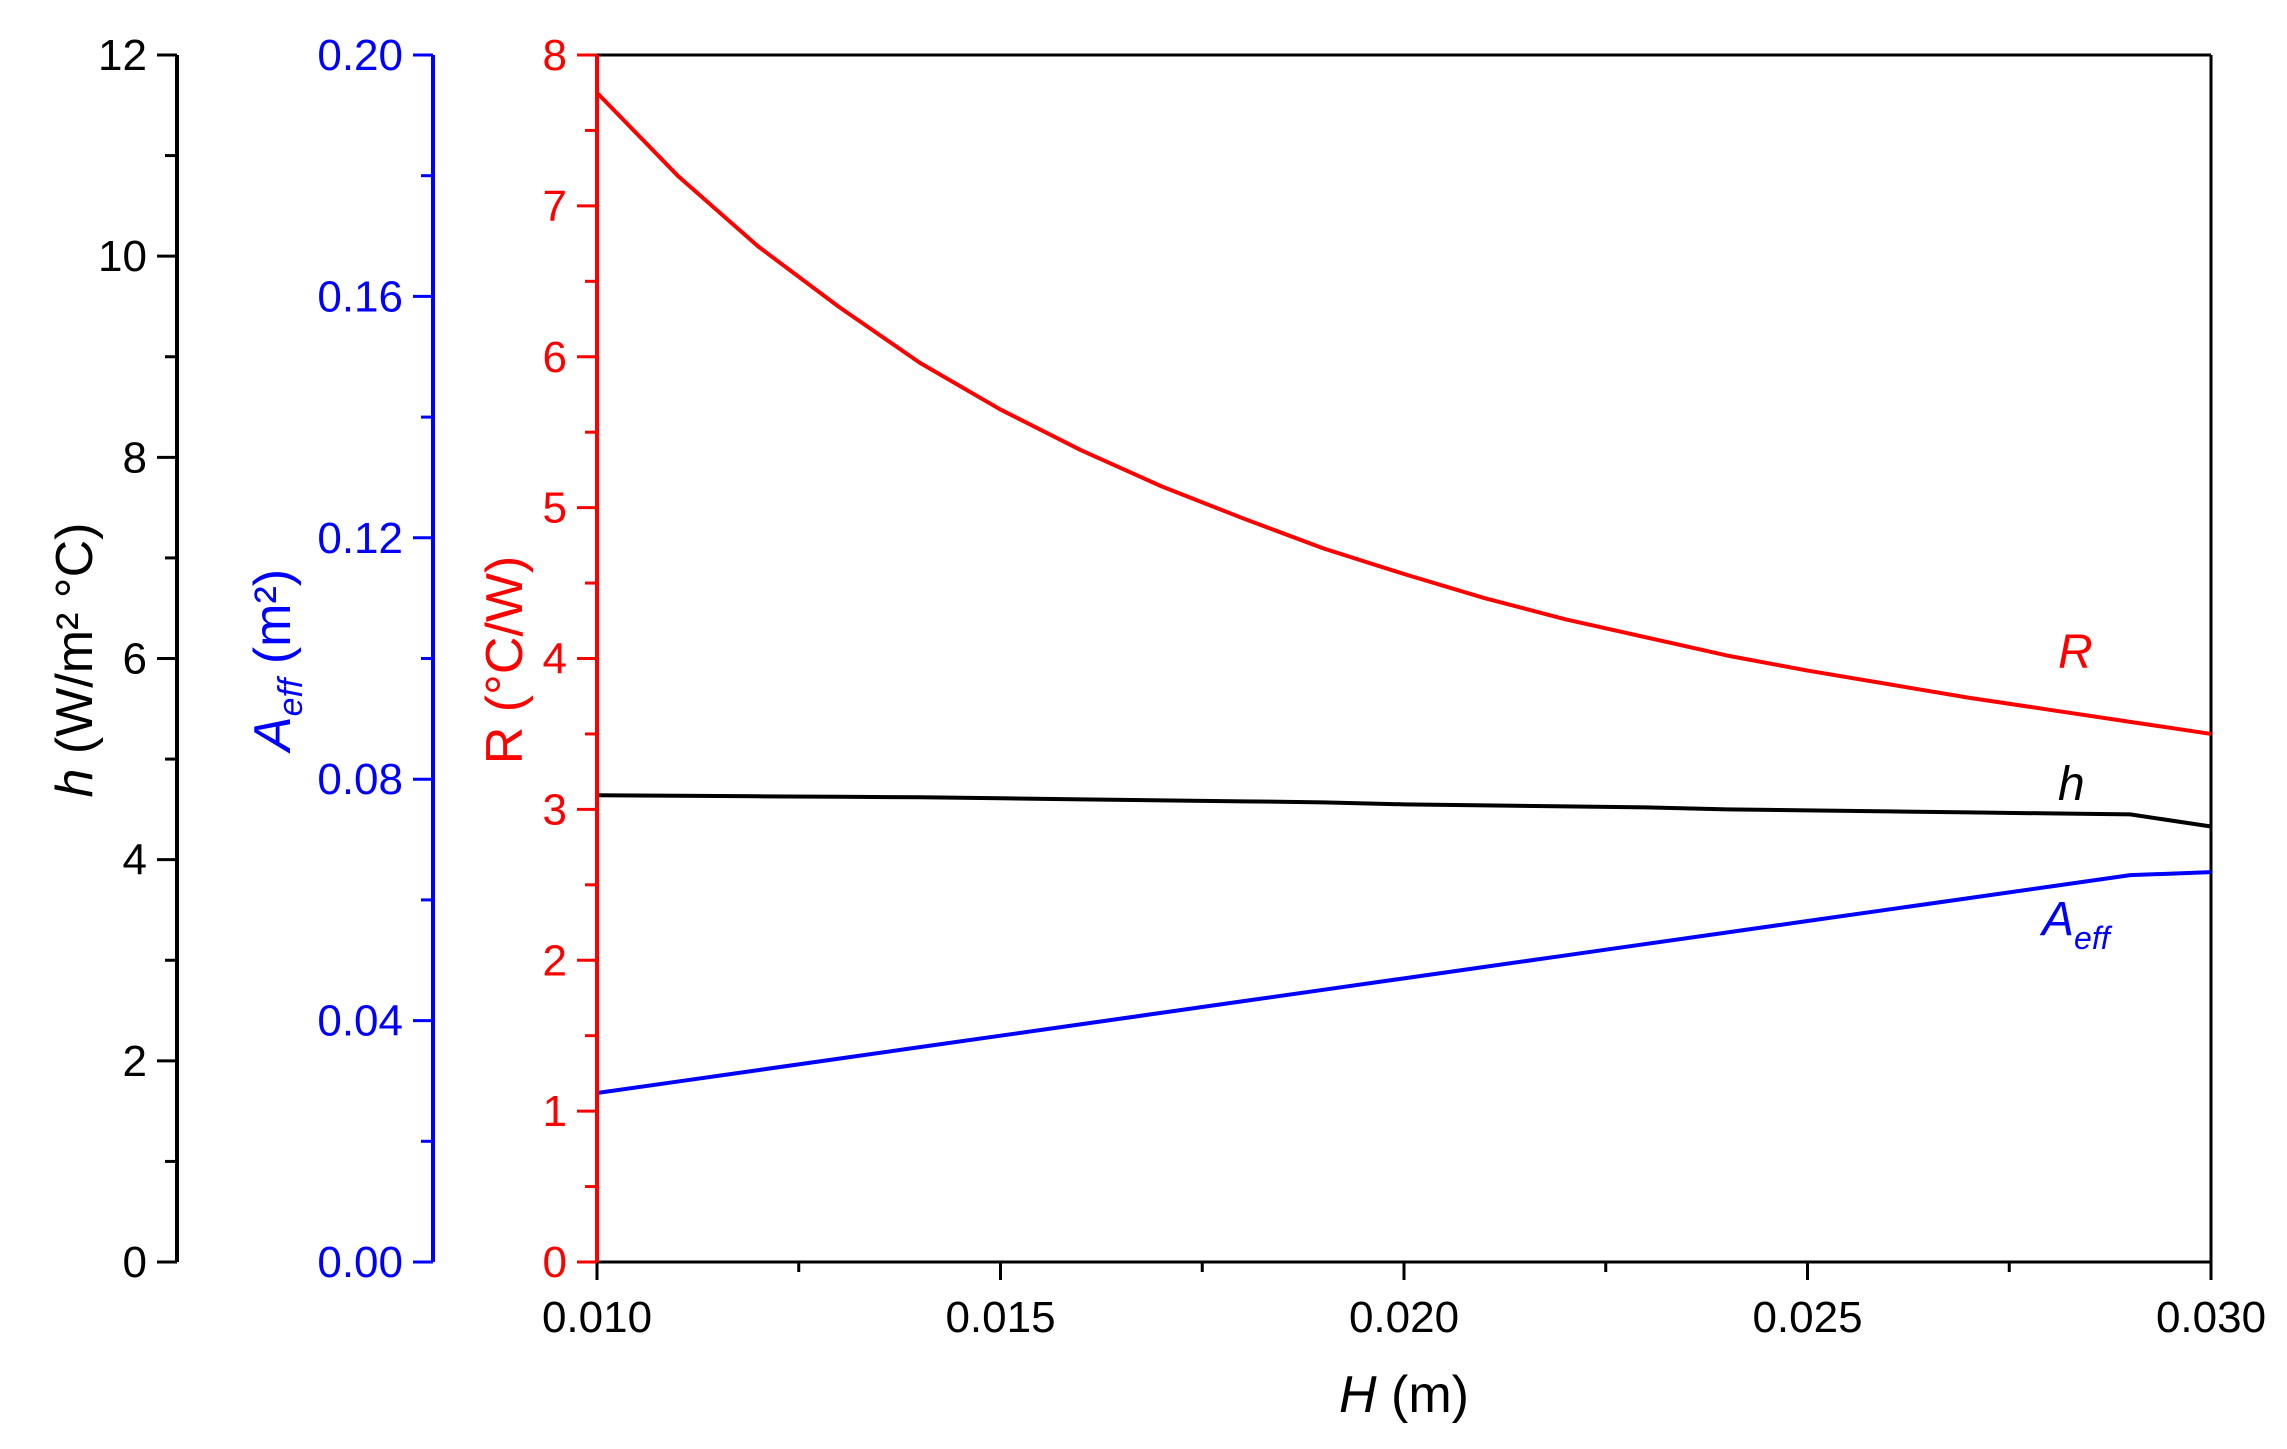 The width and height of the screenshot is (2287, 1449). What do you see at coordinates (505, 660) in the screenshot?
I see `y-axis-title-R: R (°C/W)` at bounding box center [505, 660].